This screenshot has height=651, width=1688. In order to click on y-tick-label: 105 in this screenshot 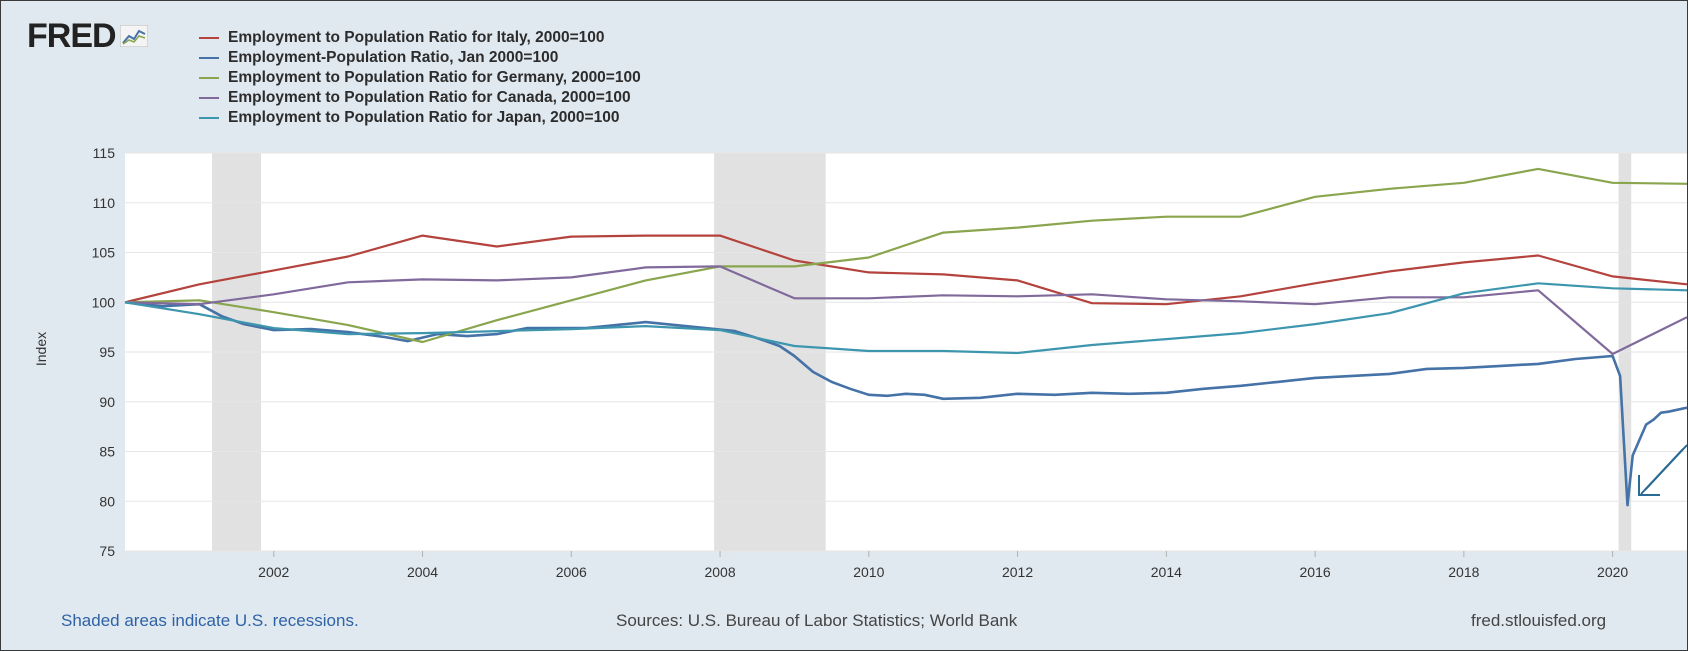, I will do `click(104, 253)`.